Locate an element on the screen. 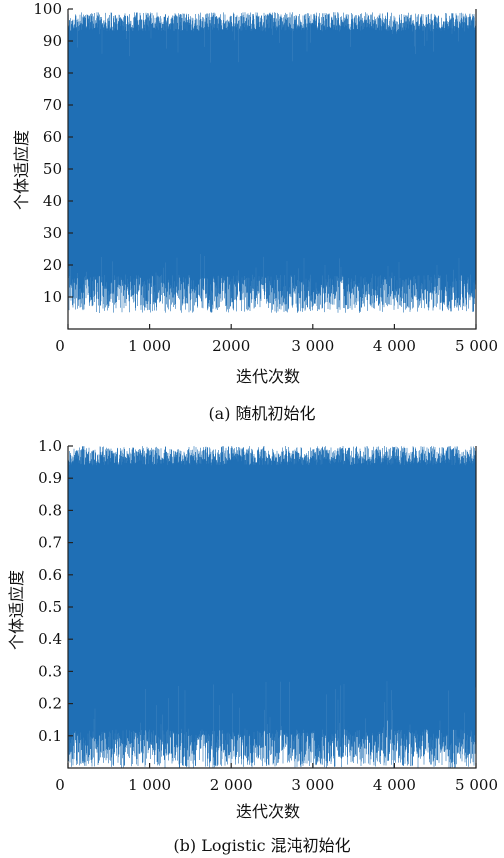  x-tick-label: 2 000 is located at coordinates (231, 785).